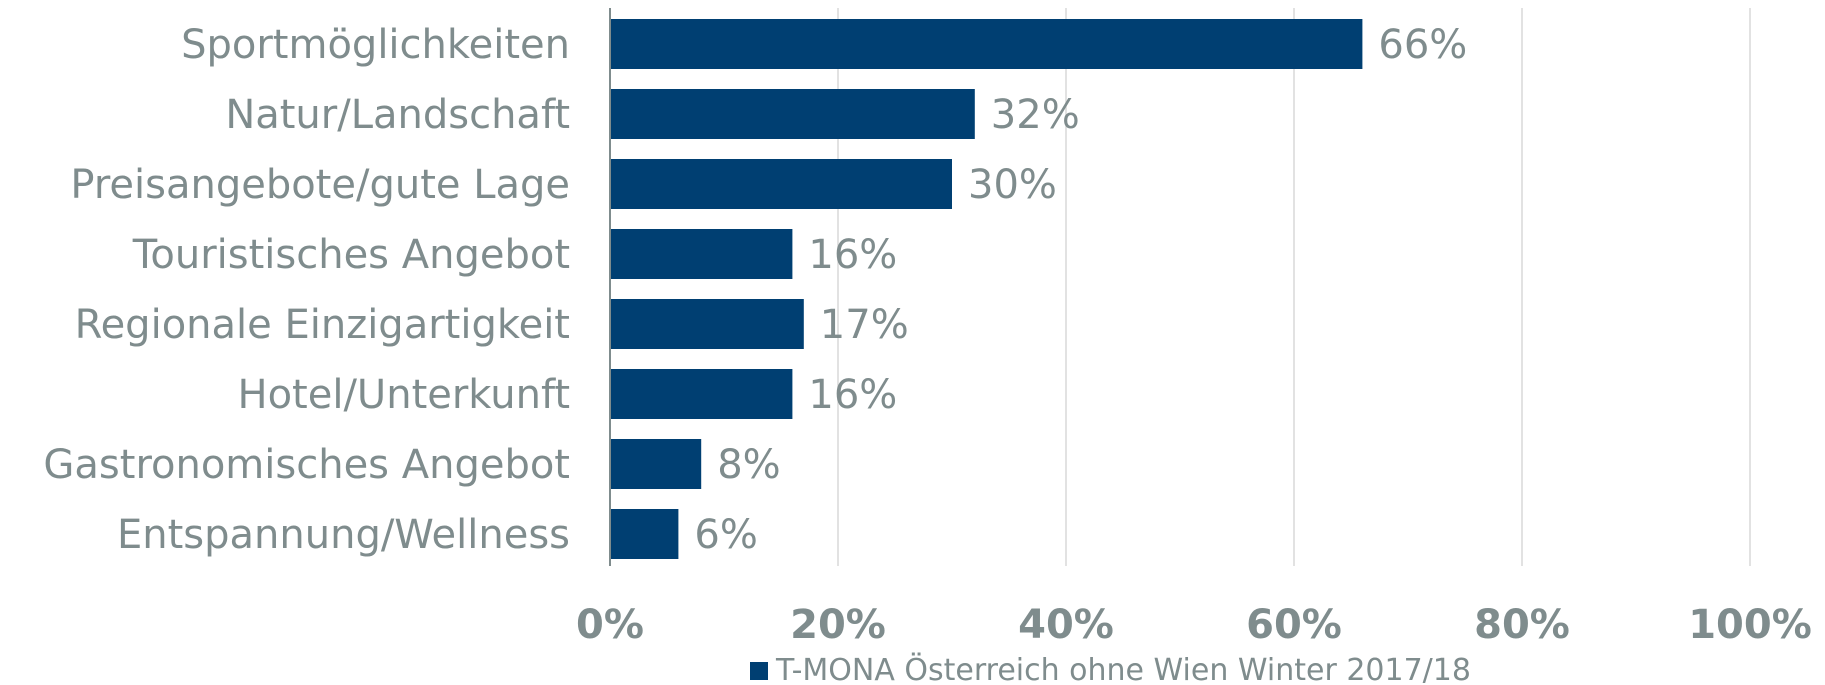 The image size is (1825, 685). What do you see at coordinates (1012, 185) in the screenshot?
I see `data-label: 30%` at bounding box center [1012, 185].